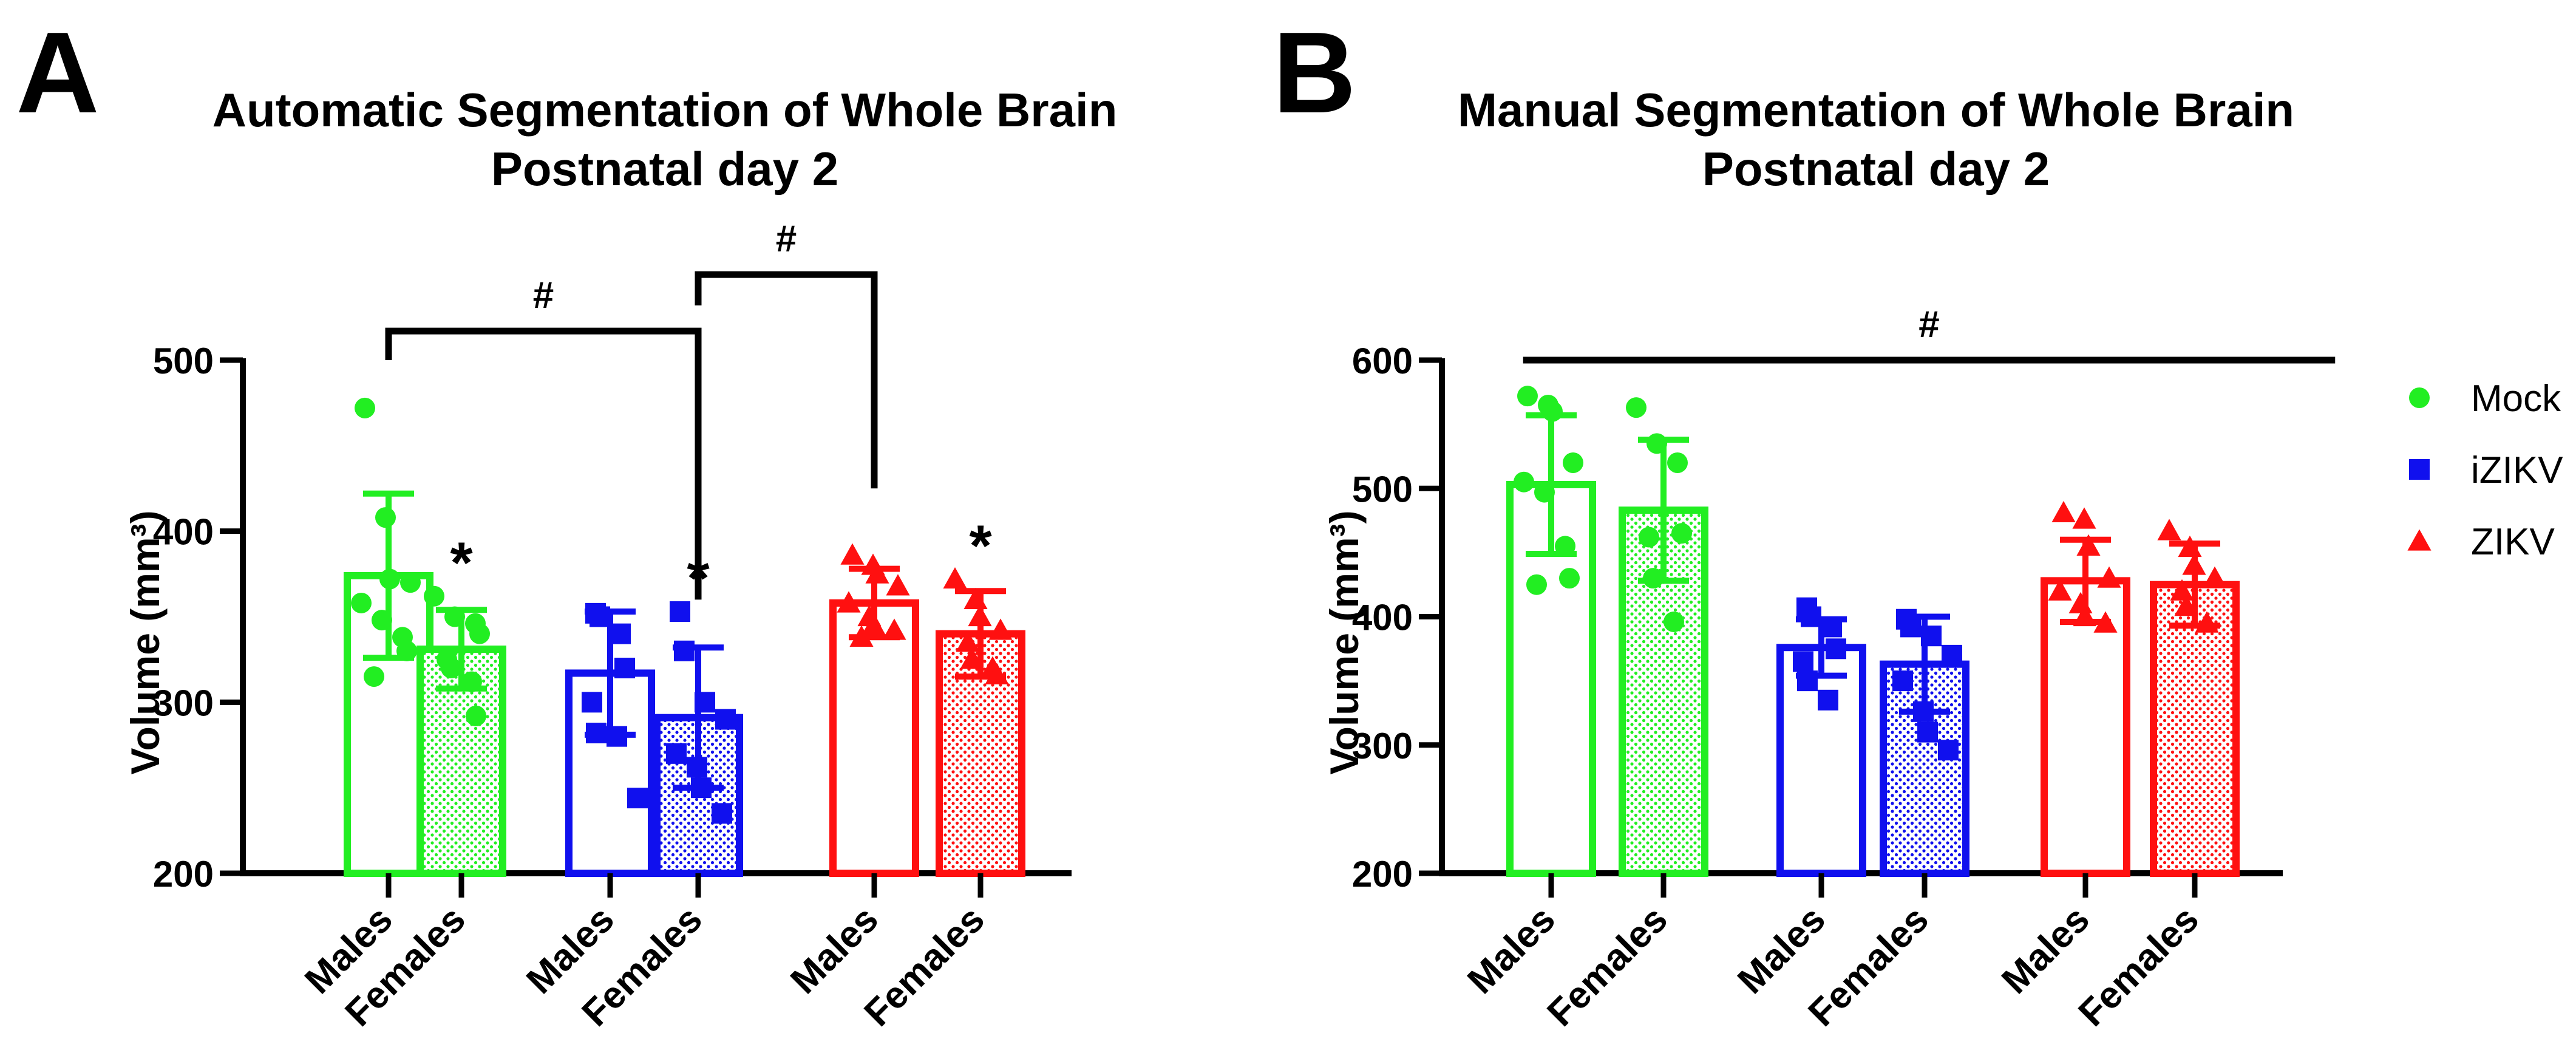  What do you see at coordinates (2517, 470) in the screenshot?
I see `legend-label: iZIKV` at bounding box center [2517, 470].